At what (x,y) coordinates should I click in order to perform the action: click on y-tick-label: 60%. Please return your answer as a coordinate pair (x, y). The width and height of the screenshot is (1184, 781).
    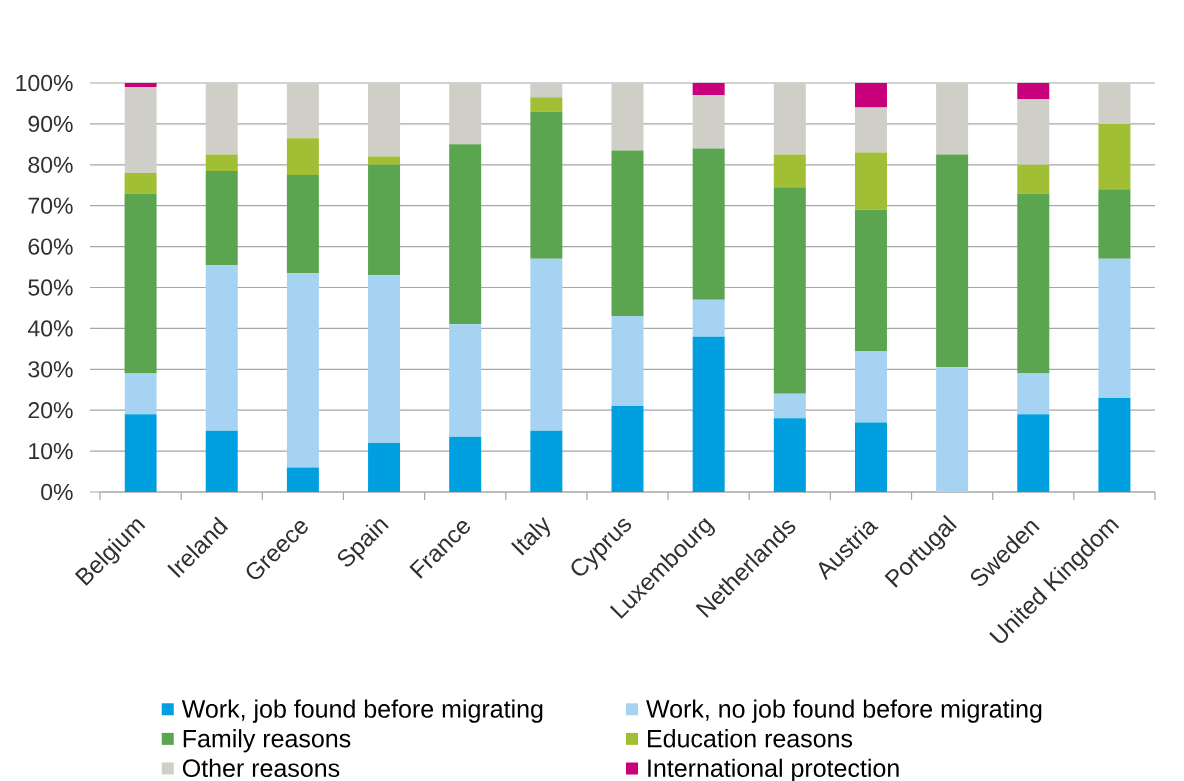
    Looking at the image, I should click on (50, 246).